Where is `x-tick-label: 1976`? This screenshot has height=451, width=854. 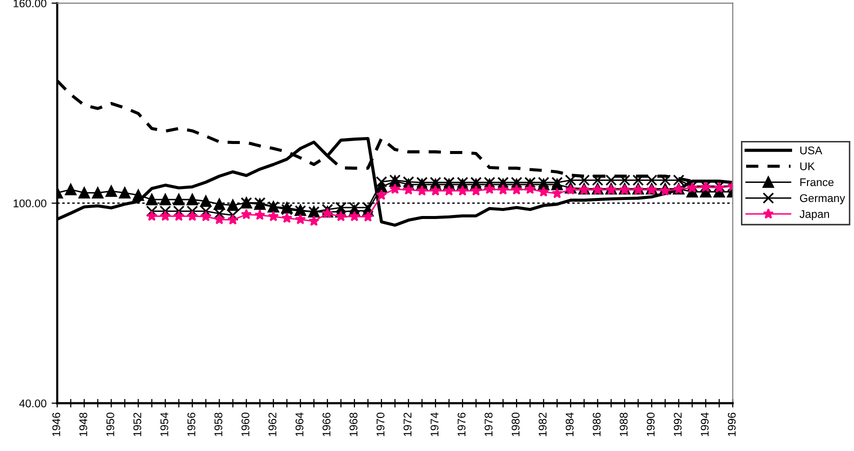
x-tick-label: 1976 is located at coordinates (462, 424).